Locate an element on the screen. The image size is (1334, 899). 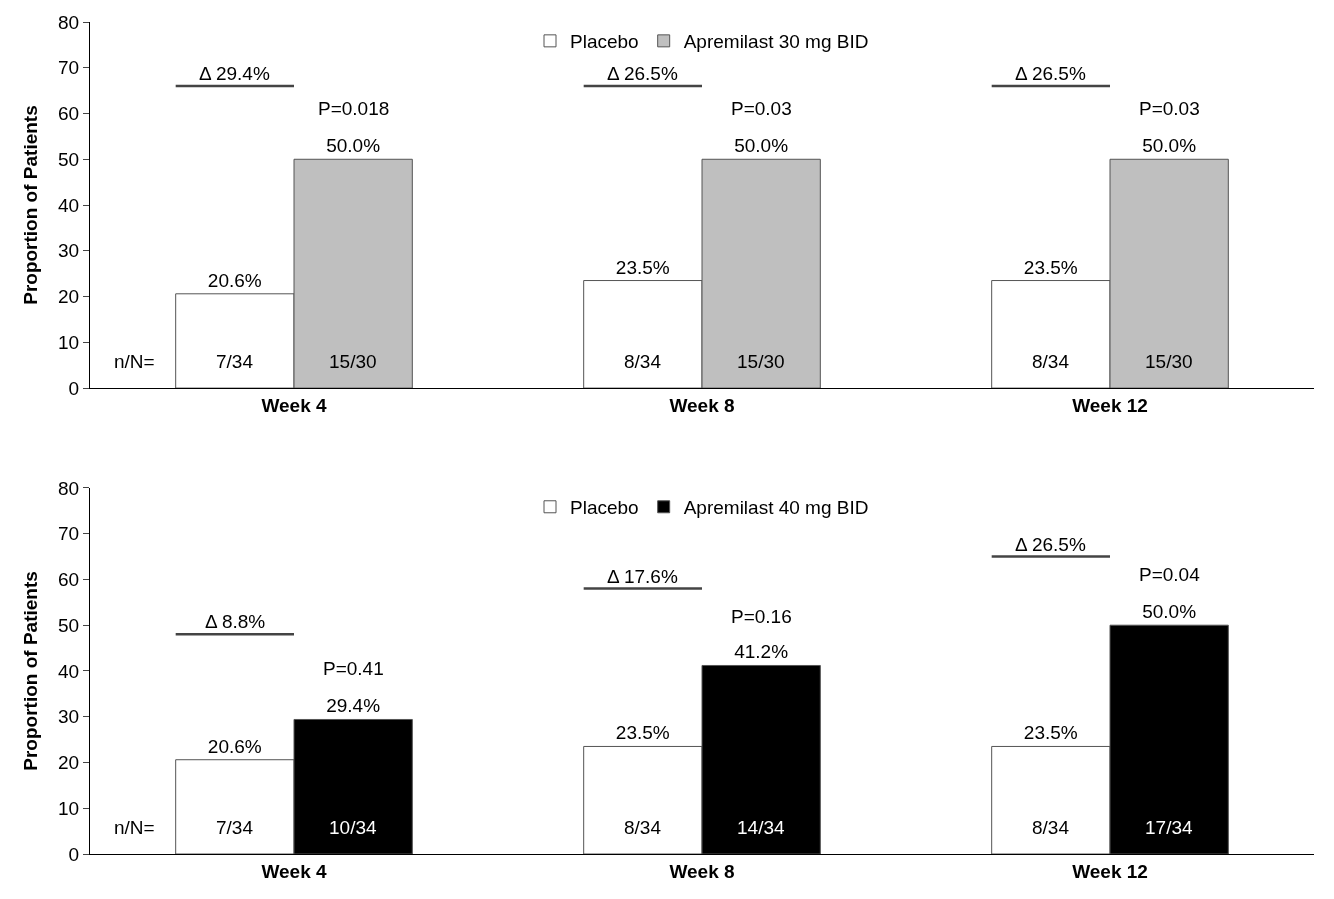
legend-label: Apremilast 30 mg BID is located at coordinates (776, 42).